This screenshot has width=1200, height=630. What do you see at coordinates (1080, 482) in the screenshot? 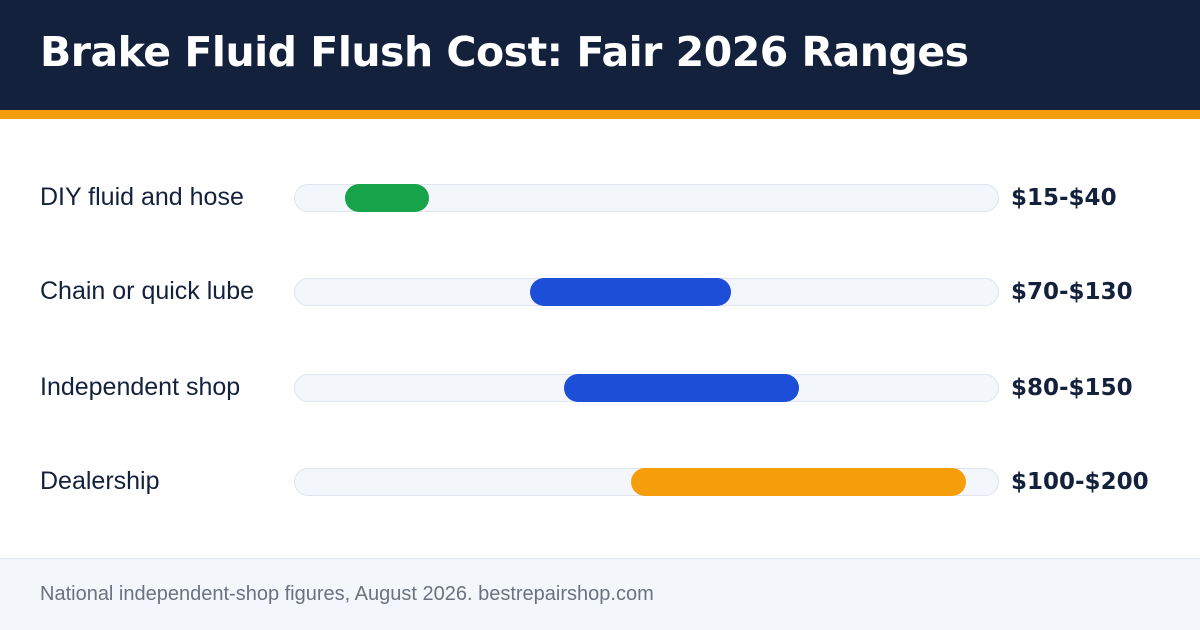
I see `range-value-label: $100-$200` at bounding box center [1080, 482].